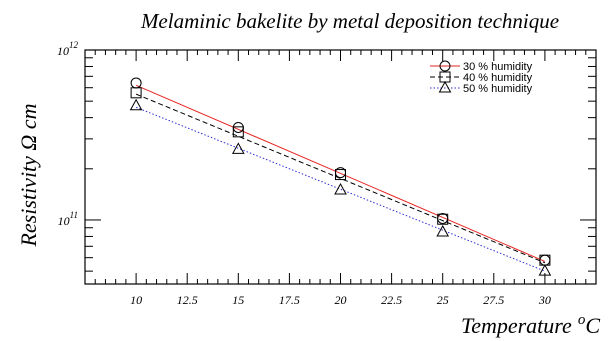 The width and height of the screenshot is (613, 341). Describe the element at coordinates (592, 325) in the screenshot. I see `x-axis-label-unit: C` at that location.